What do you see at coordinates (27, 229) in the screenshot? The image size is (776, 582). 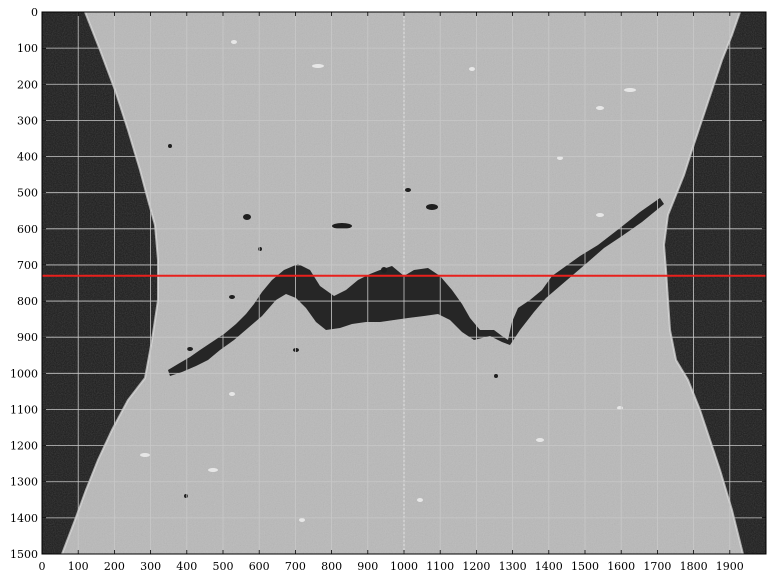 I see `y-tick-label: 600` at bounding box center [27, 229].